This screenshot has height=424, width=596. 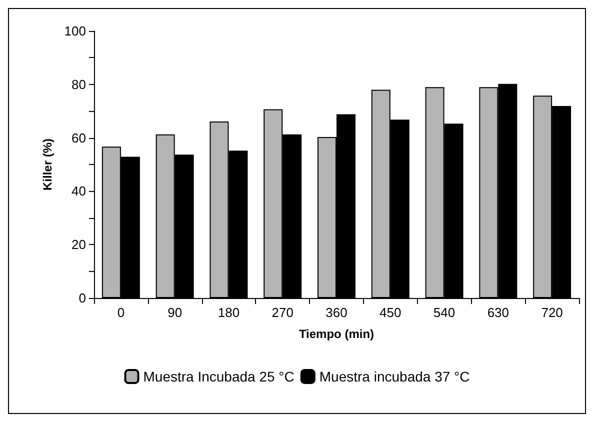 What do you see at coordinates (175, 312) in the screenshot?
I see `x-tick-label: 90` at bounding box center [175, 312].